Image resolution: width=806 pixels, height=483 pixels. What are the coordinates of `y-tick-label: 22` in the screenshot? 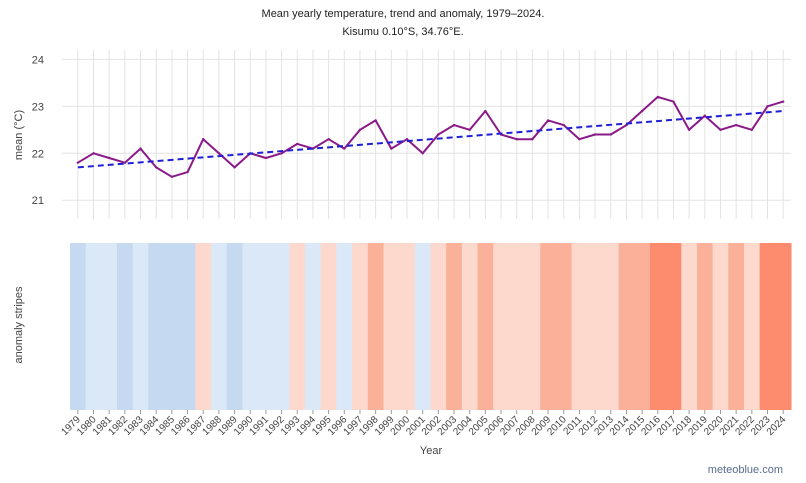 It's located at (38, 154).